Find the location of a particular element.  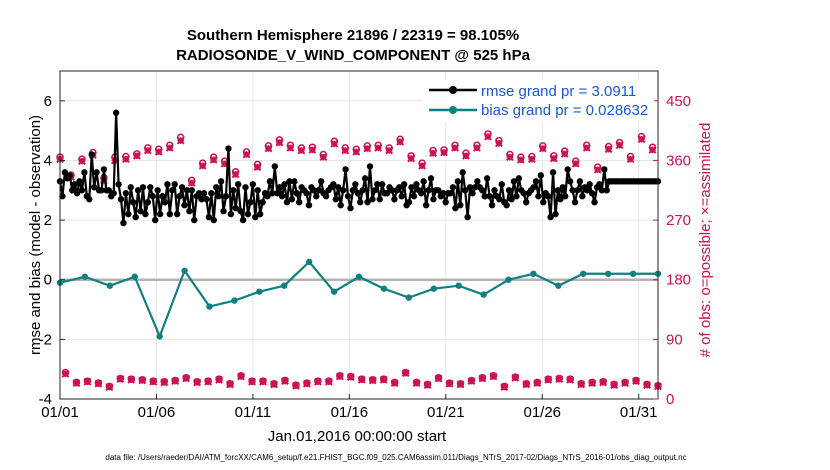

legend-bias-label: bias grand pr = 0.028632 is located at coordinates (564, 110).